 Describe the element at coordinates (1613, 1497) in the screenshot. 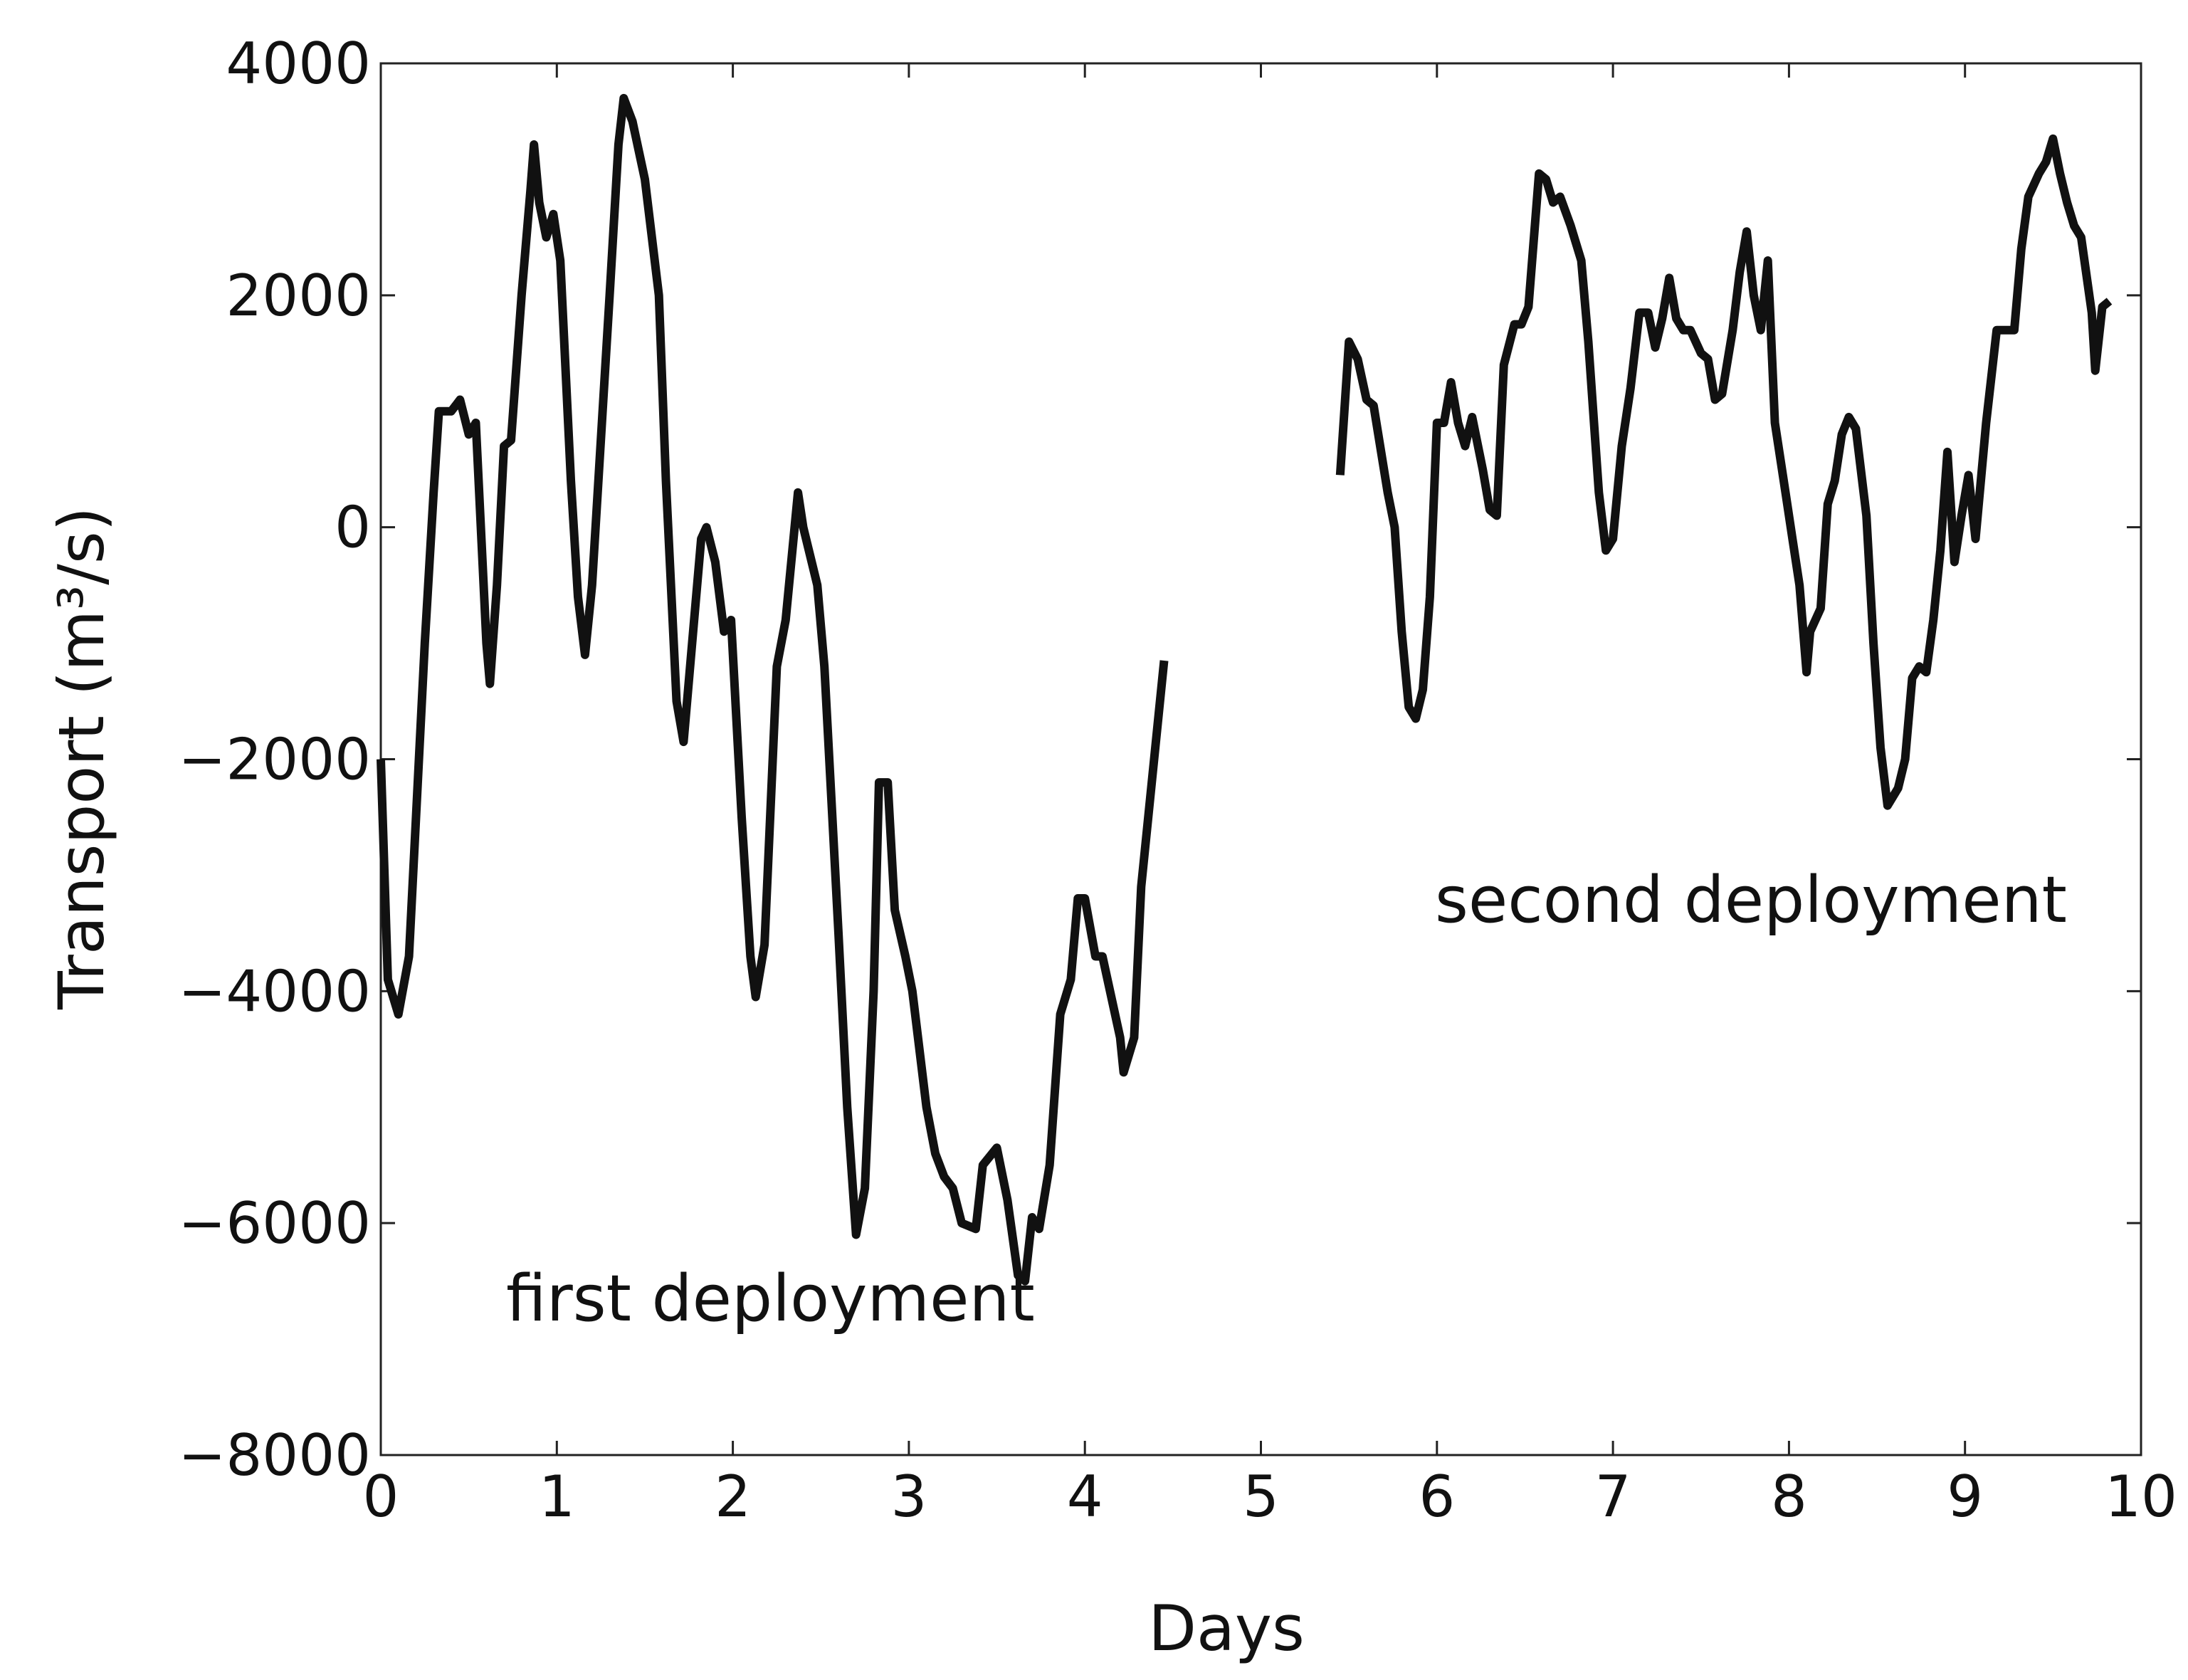

I see `x-tick-label: 7` at that location.